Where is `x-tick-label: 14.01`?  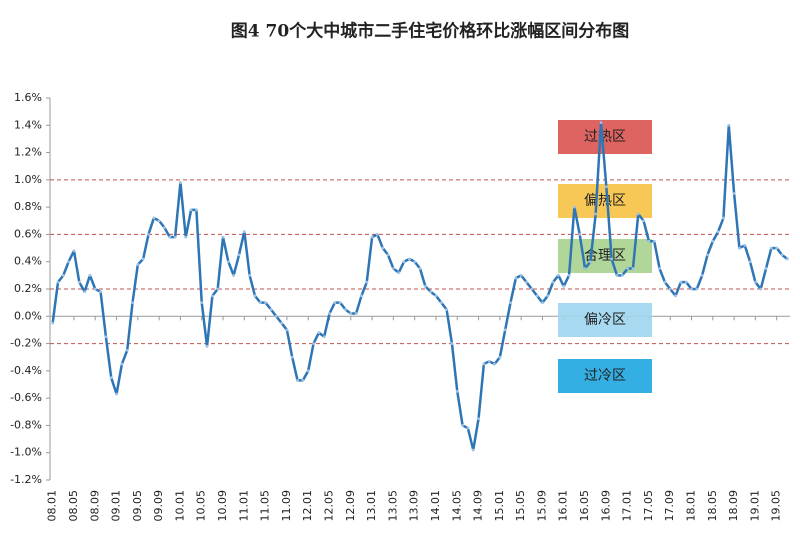
x-tick-label: 14.01 is located at coordinates (435, 506).